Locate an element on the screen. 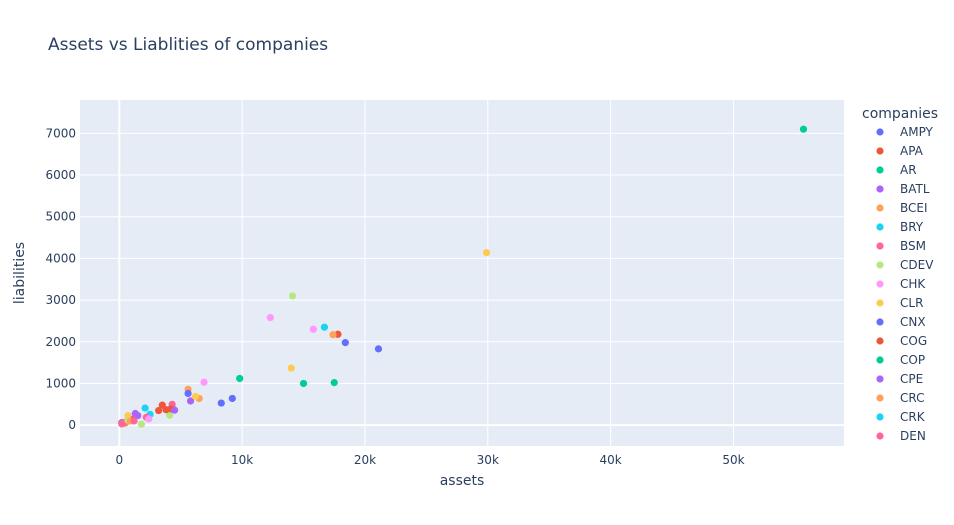 The width and height of the screenshot is (954, 525). legend-item-label: CRC is located at coordinates (912, 398).